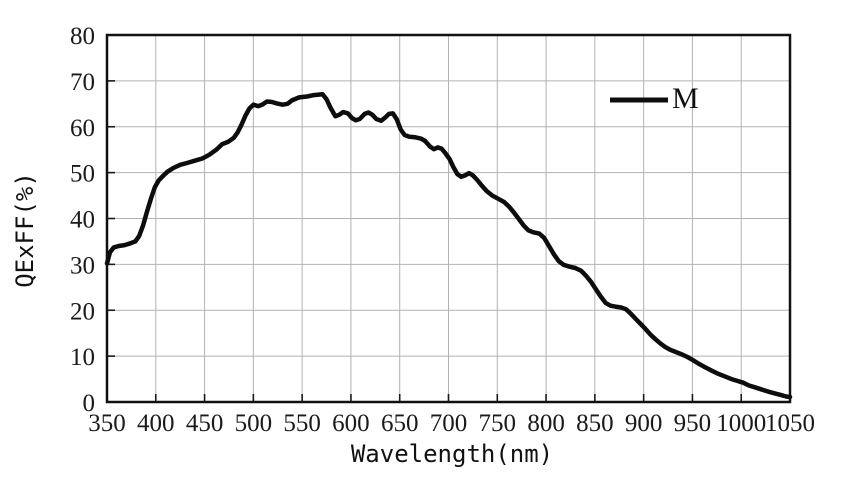 This screenshot has height=486, width=854. What do you see at coordinates (25, 230) in the screenshot?
I see `y-axis-title: QExFF(%)` at bounding box center [25, 230].